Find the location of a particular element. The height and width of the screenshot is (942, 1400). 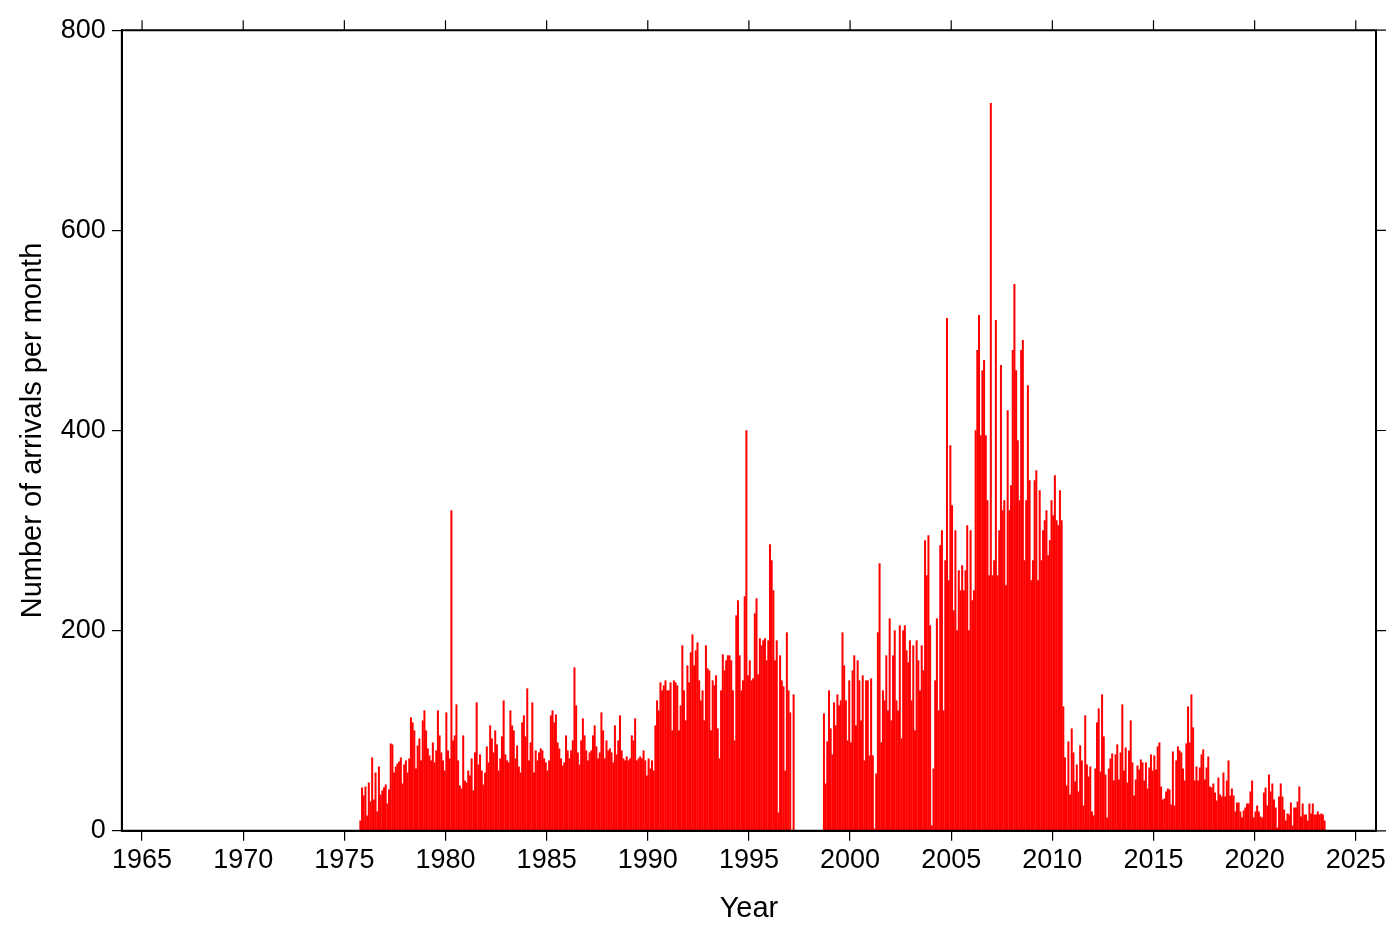

x-tick-label: 2020 is located at coordinates (1254, 859).